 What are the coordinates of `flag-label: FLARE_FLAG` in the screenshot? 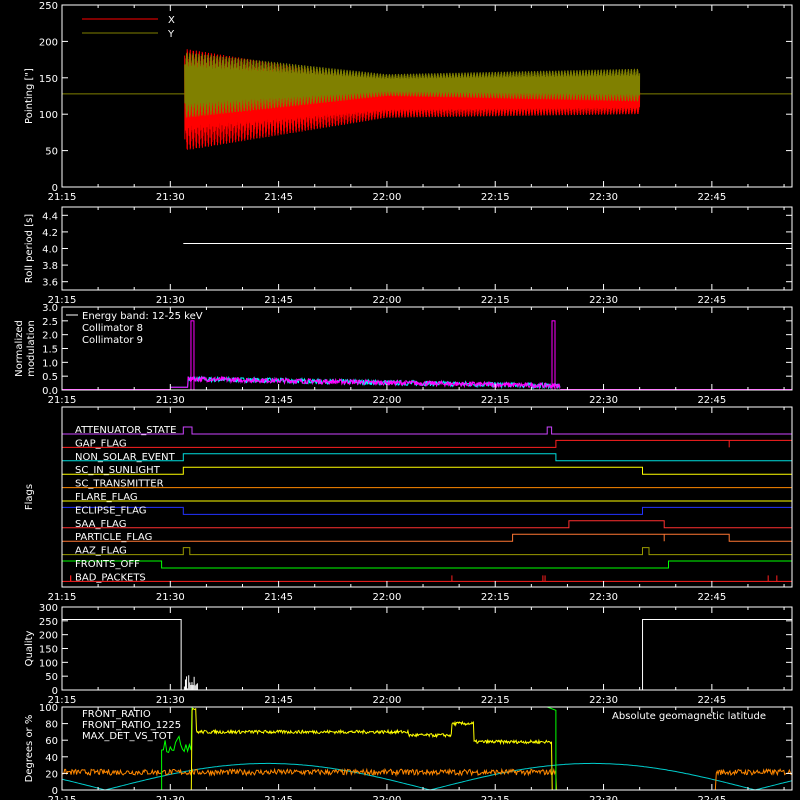 It's located at (106, 497).